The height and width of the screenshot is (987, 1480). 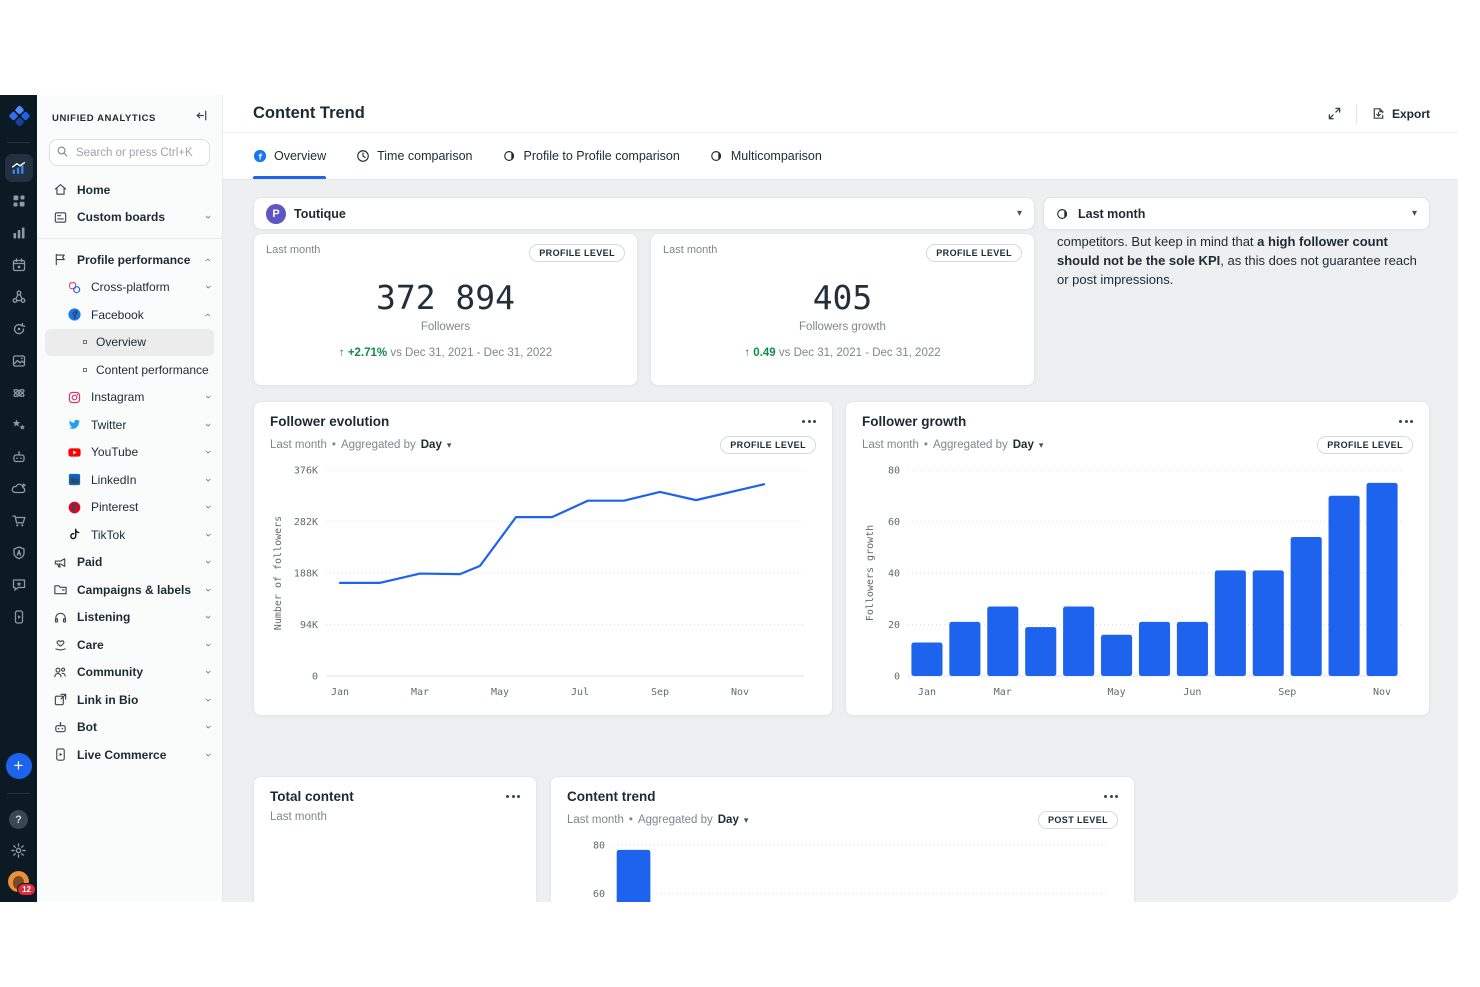 I want to click on rail-bottom-cluster: + ? 12, so click(x=20, y=827).